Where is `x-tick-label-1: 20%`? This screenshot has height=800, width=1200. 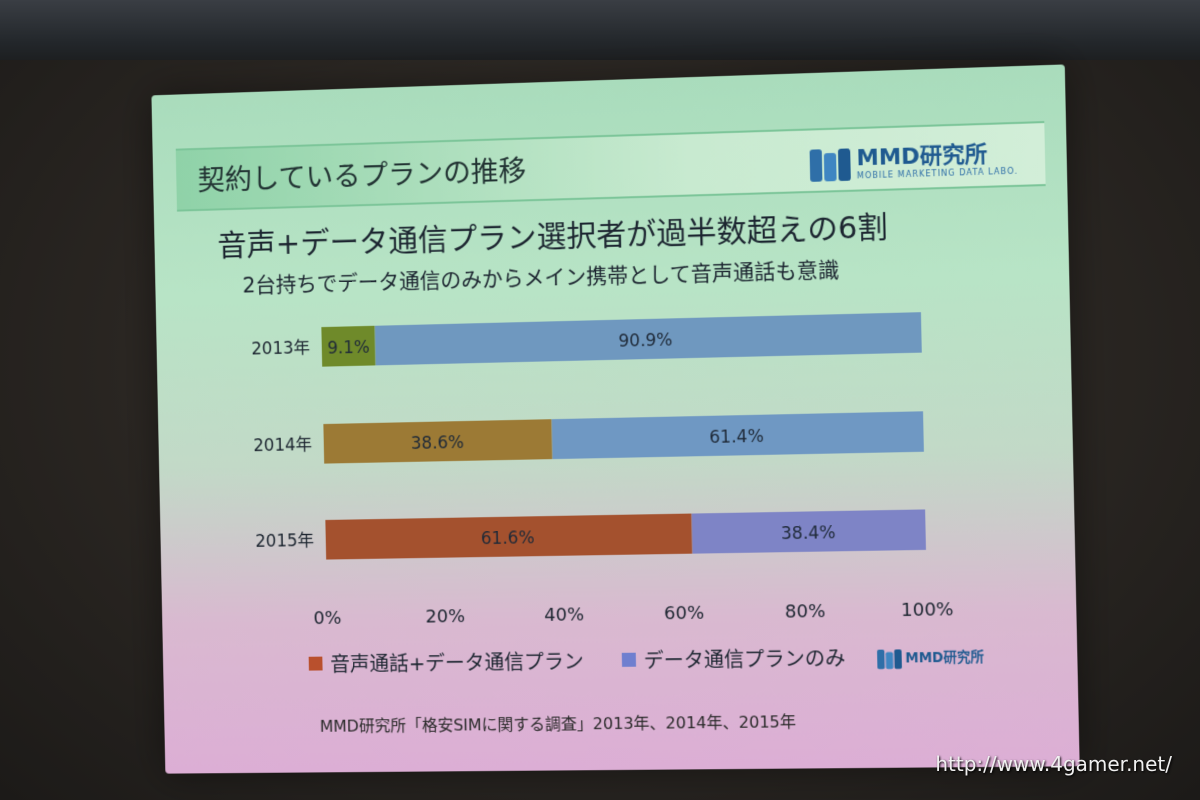
x-tick-label-1: 20% is located at coordinates (445, 617).